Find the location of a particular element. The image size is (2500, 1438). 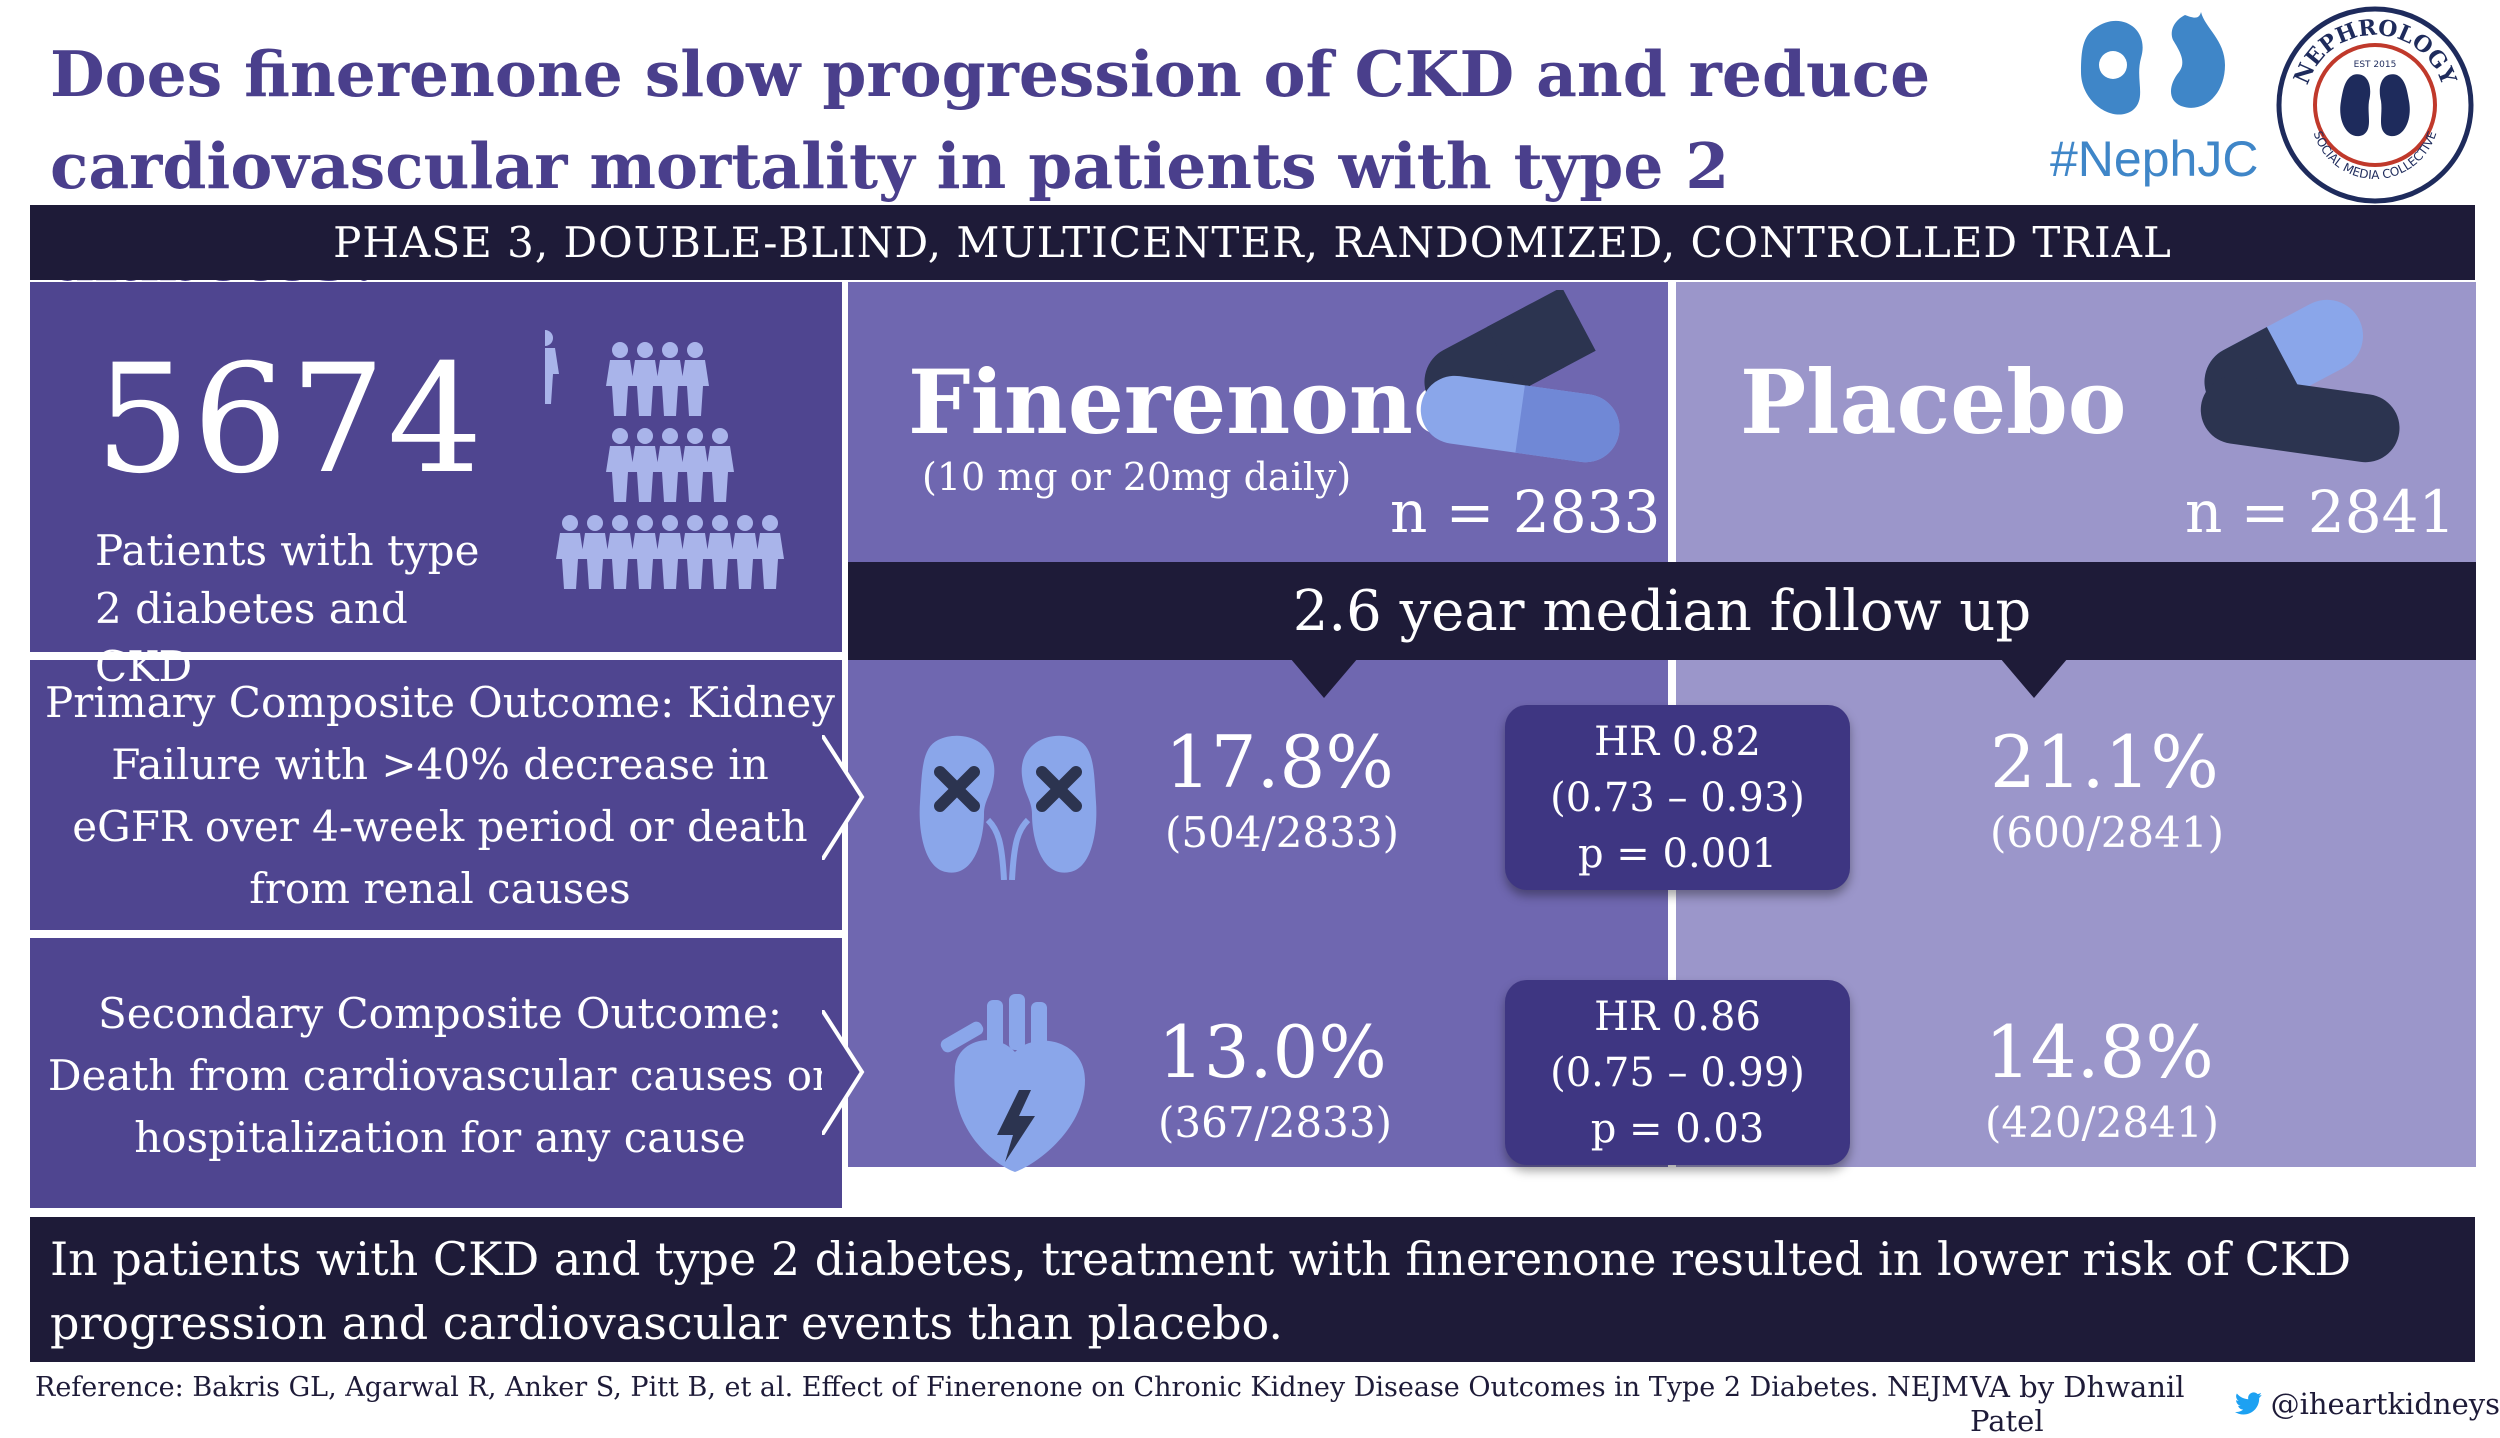

placebo-n: n = 2841 is located at coordinates (2320, 512).